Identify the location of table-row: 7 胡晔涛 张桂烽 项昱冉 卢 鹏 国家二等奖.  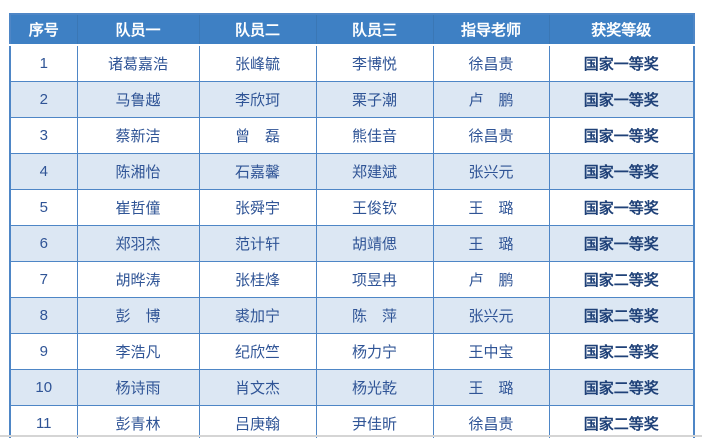
(352, 279).